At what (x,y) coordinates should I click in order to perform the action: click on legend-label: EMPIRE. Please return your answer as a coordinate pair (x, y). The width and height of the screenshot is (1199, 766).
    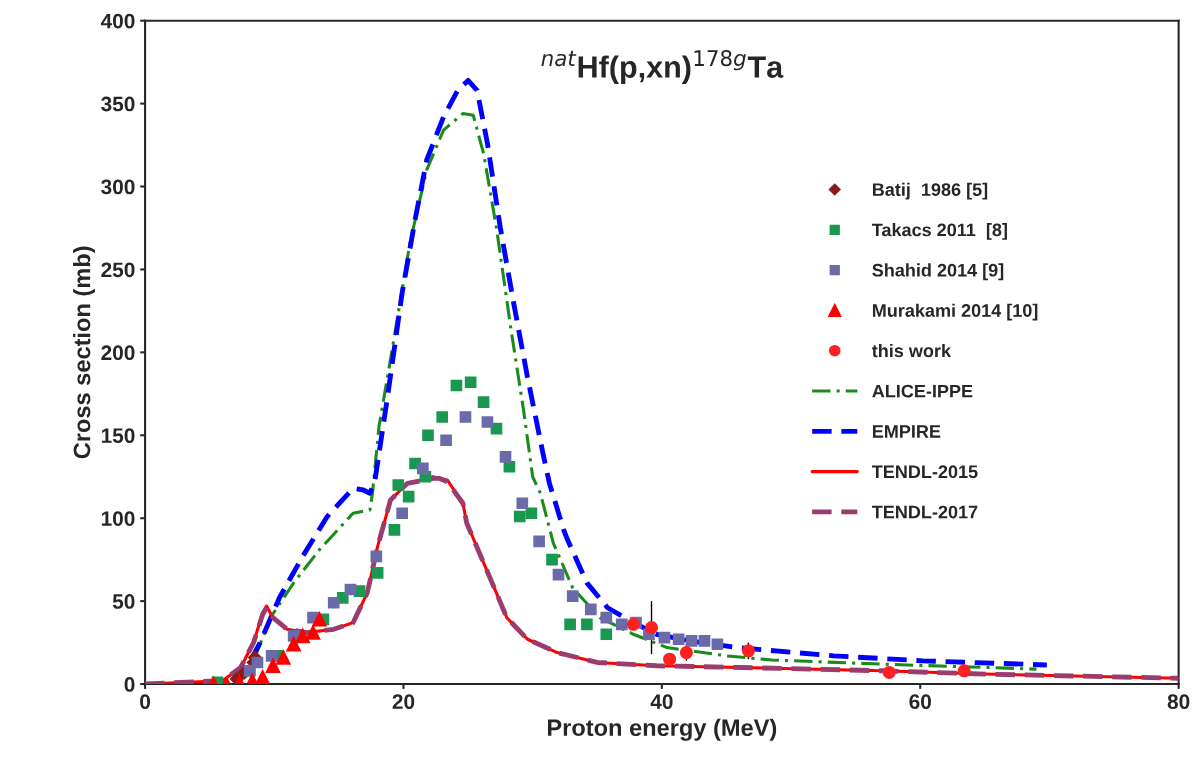
    Looking at the image, I should click on (906, 431).